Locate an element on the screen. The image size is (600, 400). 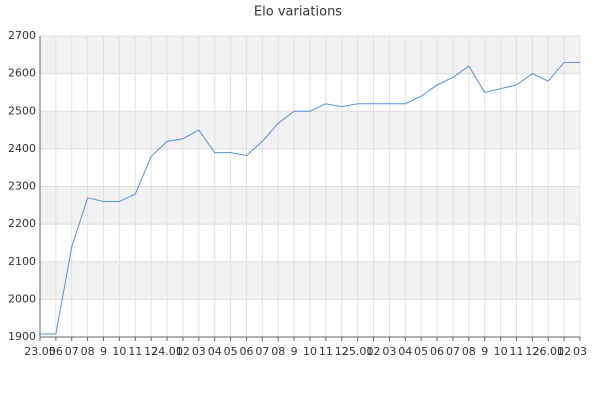
y-tick-label: 2100 is located at coordinates (22, 261).